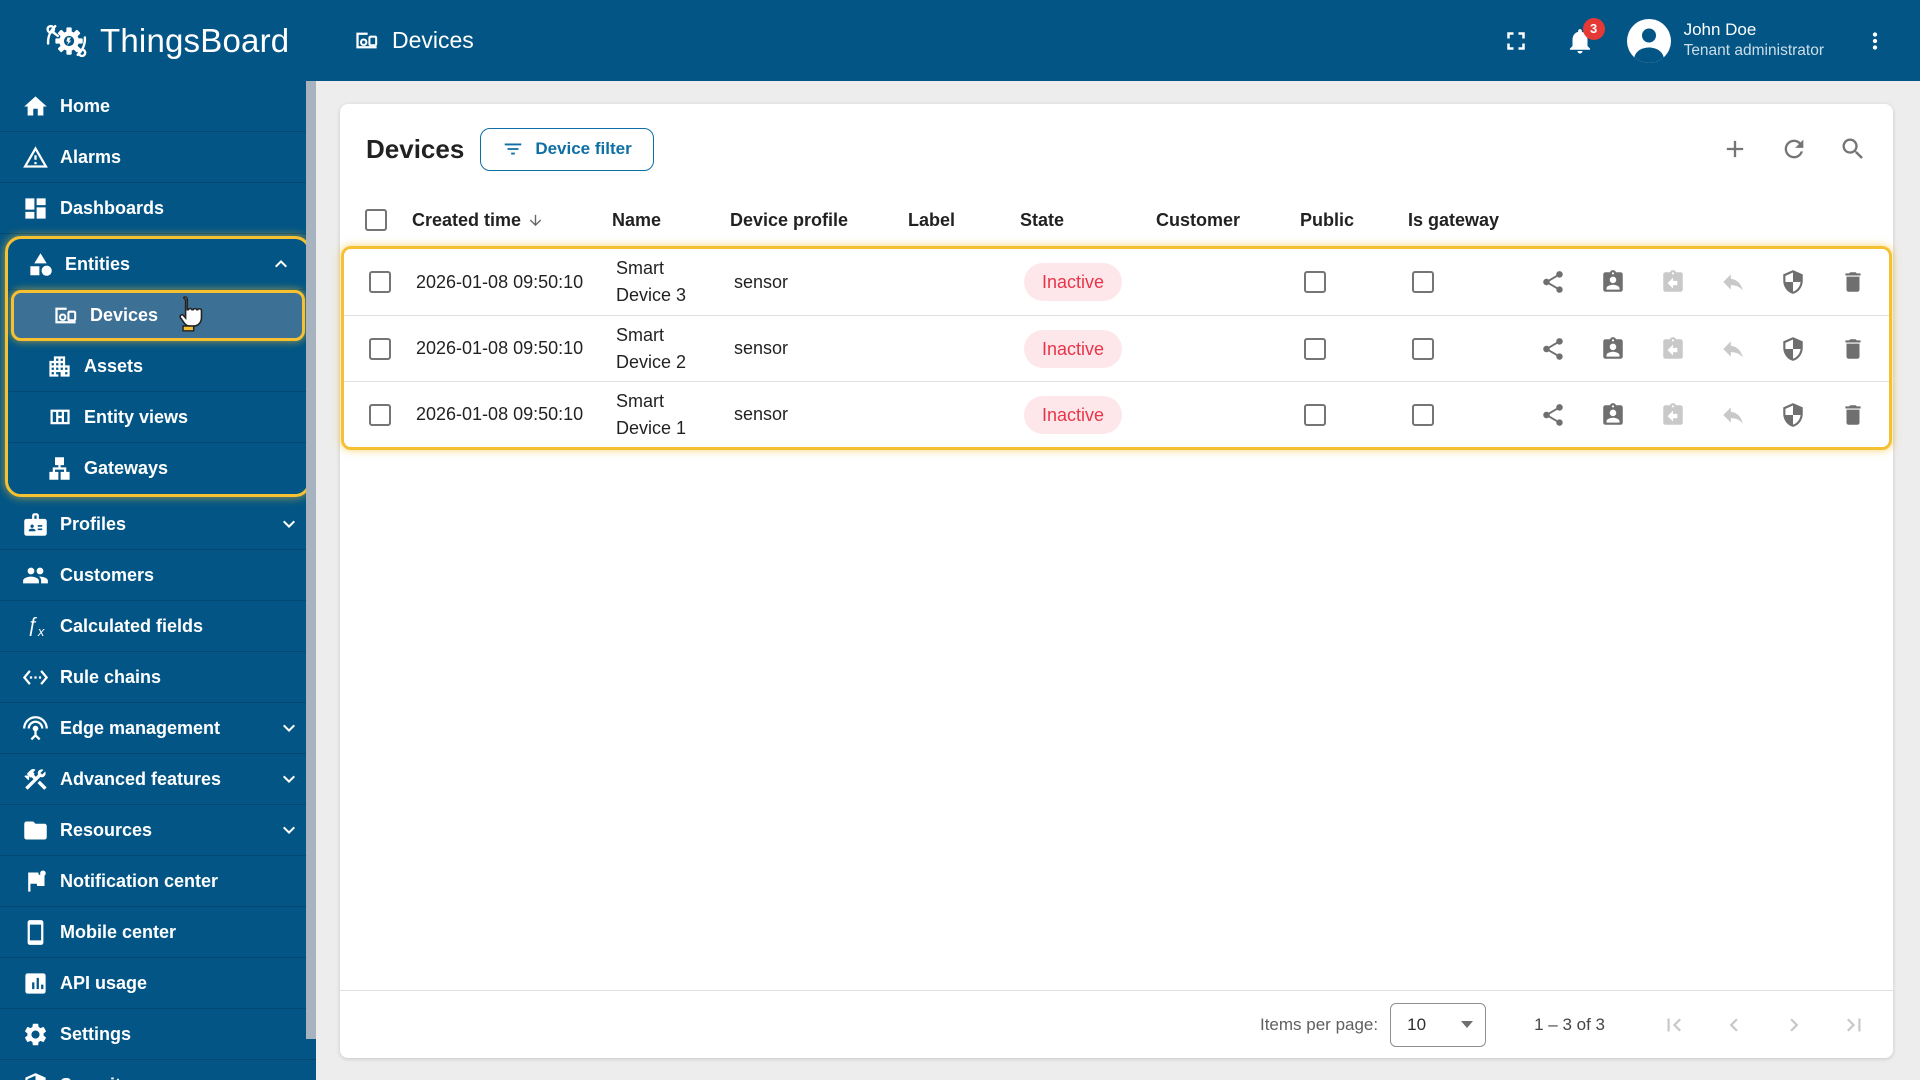 This screenshot has height=1080, width=1920. I want to click on sidebar-item-customers: Customers, so click(158, 575).